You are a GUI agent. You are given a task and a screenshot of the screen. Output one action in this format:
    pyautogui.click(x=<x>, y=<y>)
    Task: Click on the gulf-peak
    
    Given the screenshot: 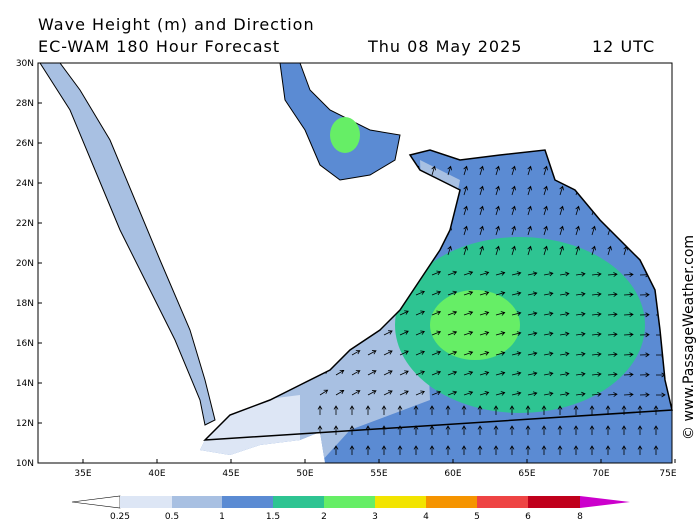 What is the action you would take?
    pyautogui.click(x=345, y=135)
    